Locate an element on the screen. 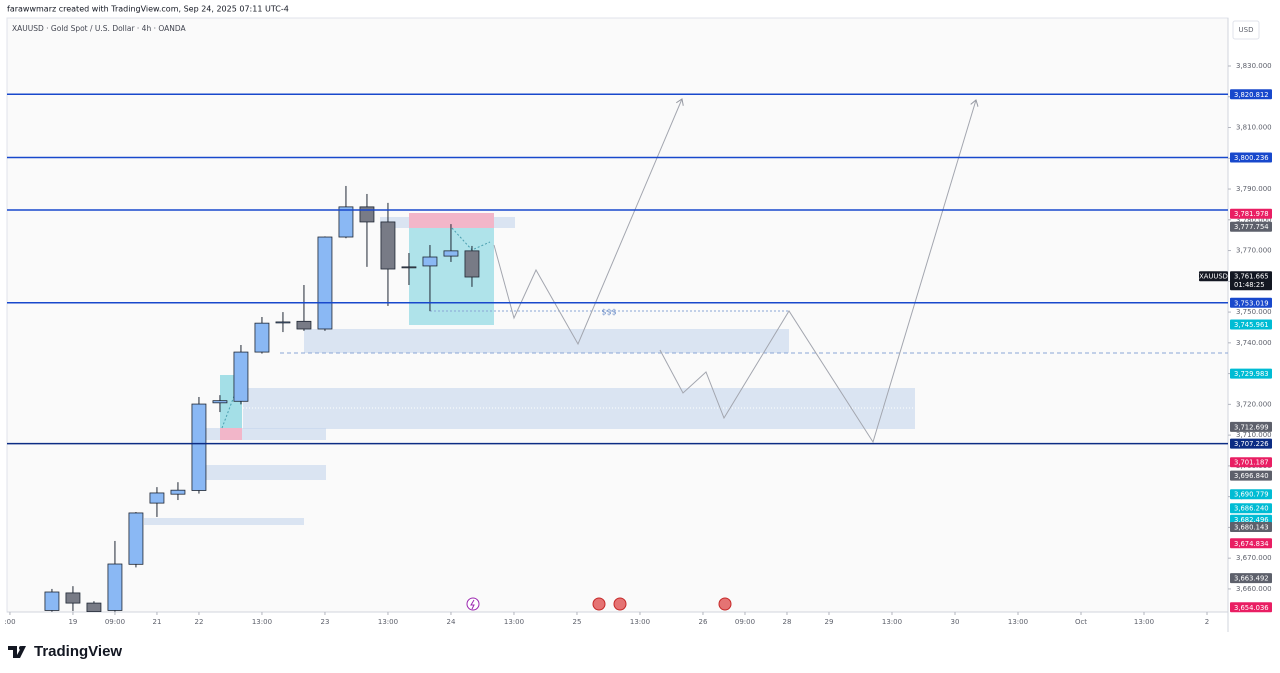 The height and width of the screenshot is (673, 1280). price-label: 3,745.961 is located at coordinates (1251, 325).